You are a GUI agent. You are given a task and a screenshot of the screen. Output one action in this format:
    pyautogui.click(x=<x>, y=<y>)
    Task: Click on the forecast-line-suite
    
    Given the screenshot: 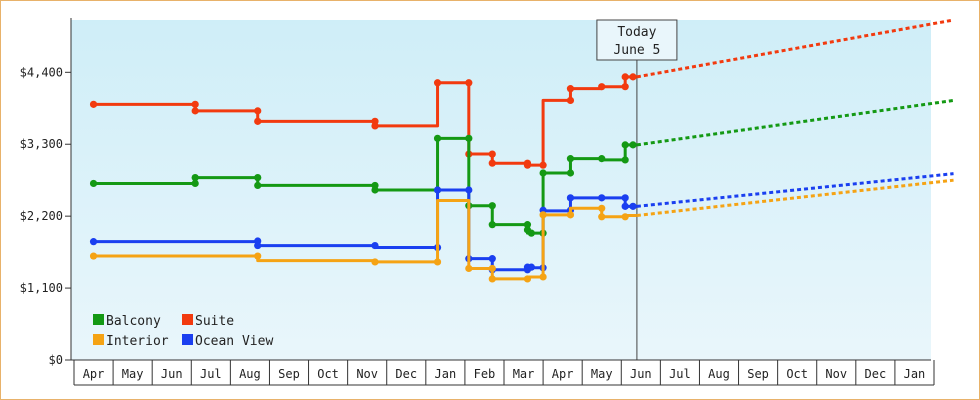 What is the action you would take?
    pyautogui.click(x=795, y=48)
    